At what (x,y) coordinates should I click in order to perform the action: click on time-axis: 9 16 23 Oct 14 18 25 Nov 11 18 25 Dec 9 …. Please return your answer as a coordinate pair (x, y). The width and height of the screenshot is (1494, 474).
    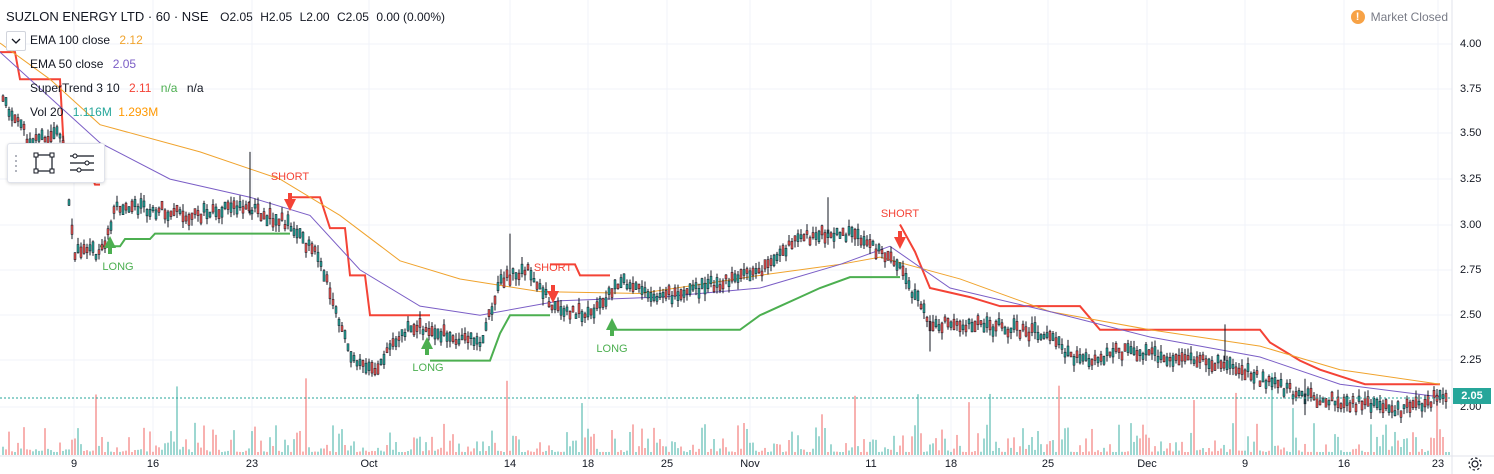
    Looking at the image, I should click on (726, 465).